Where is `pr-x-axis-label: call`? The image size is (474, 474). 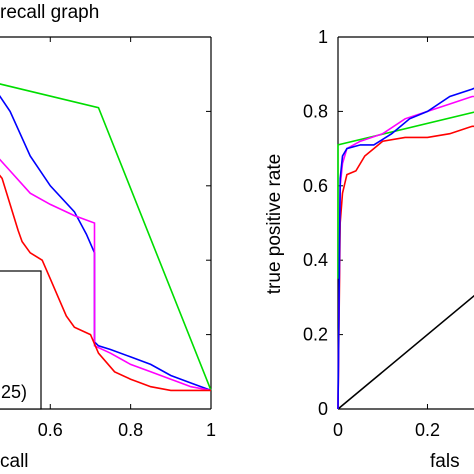
pr-x-axis-label: call is located at coordinates (14, 461).